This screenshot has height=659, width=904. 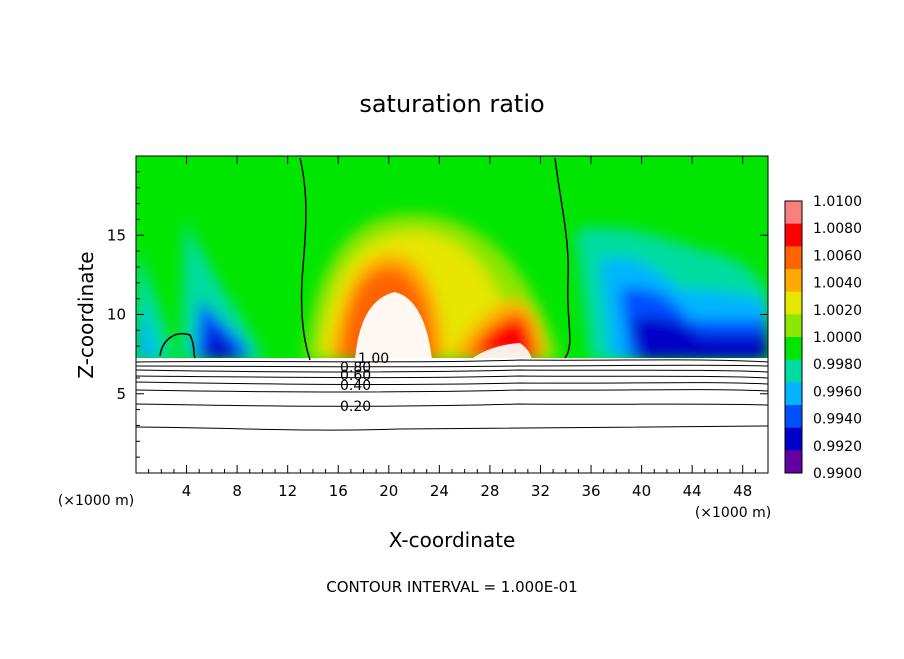 I want to click on colorbar-frame, so click(x=793, y=337).